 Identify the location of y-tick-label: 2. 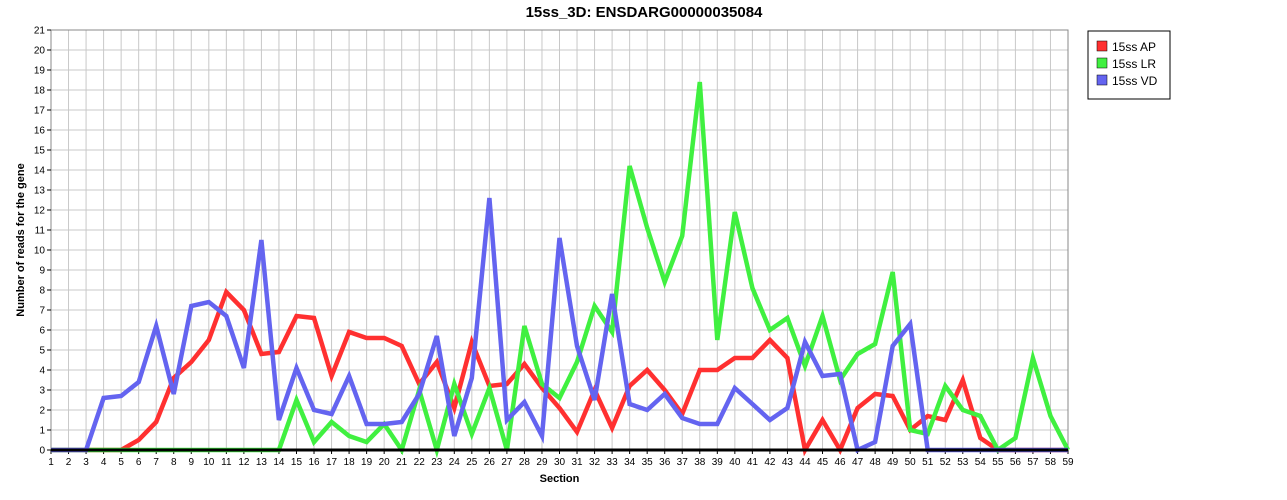
(42, 411).